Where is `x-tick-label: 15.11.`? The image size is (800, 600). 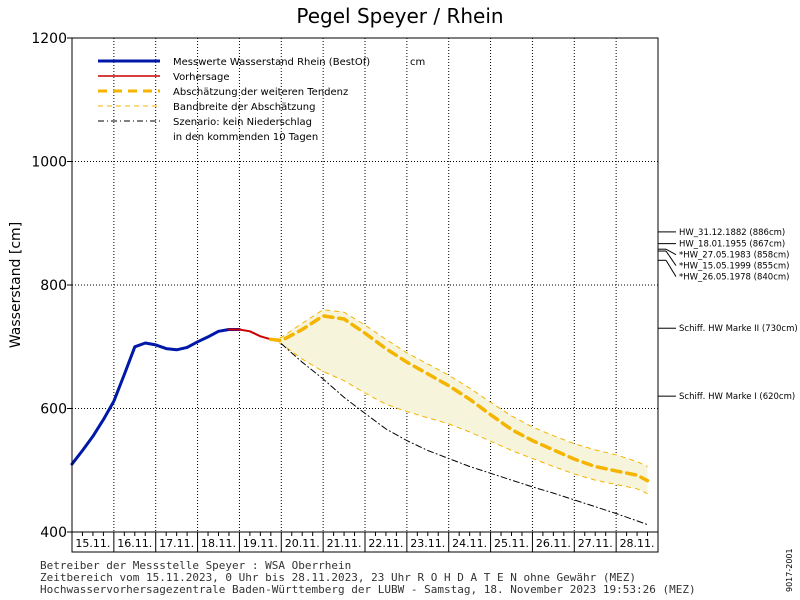 x-tick-label: 15.11. is located at coordinates (92, 543).